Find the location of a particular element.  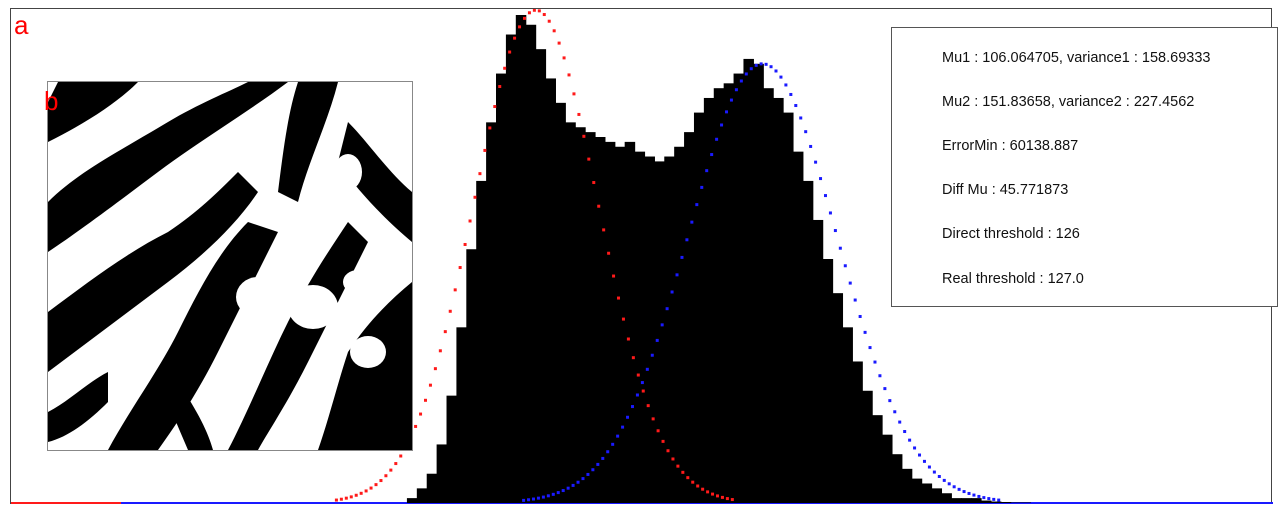

stat-real-threshold: Real threshold : 127.0 is located at coordinates (1013, 279).